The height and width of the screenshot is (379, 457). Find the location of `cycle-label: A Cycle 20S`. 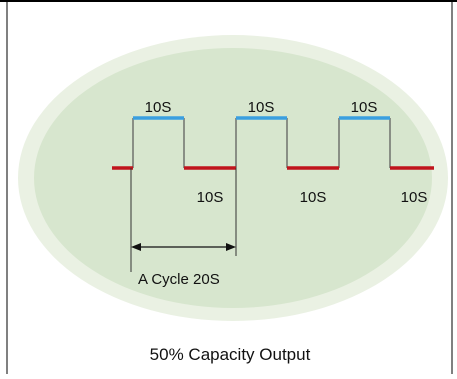

cycle-label: A Cycle 20S is located at coordinates (179, 279).